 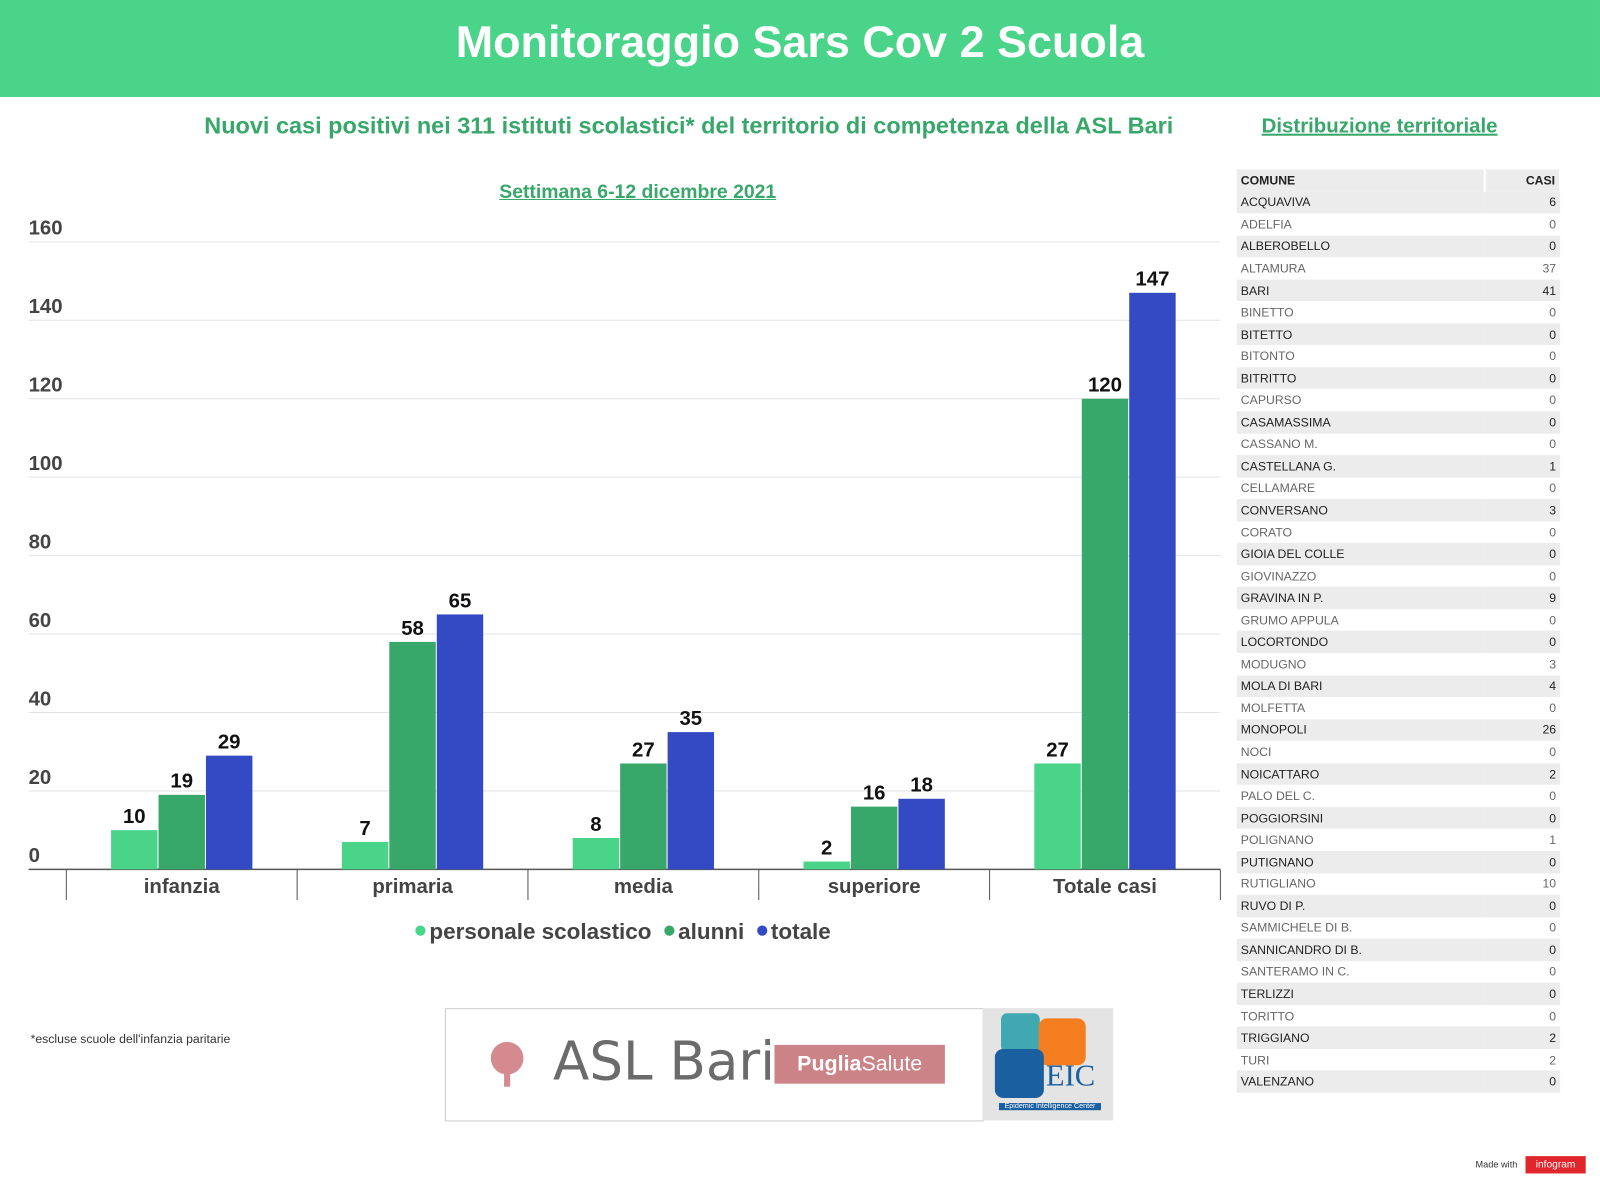 I want to click on cell-comune: TERLIZZI, so click(x=1360, y=993).